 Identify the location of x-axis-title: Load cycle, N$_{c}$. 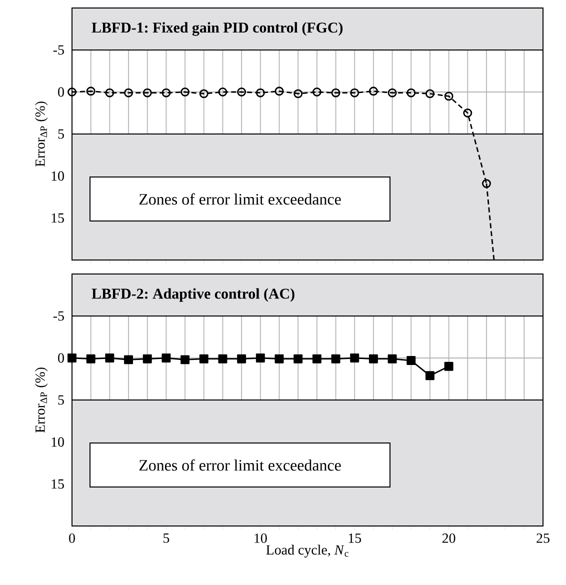
(307, 551).